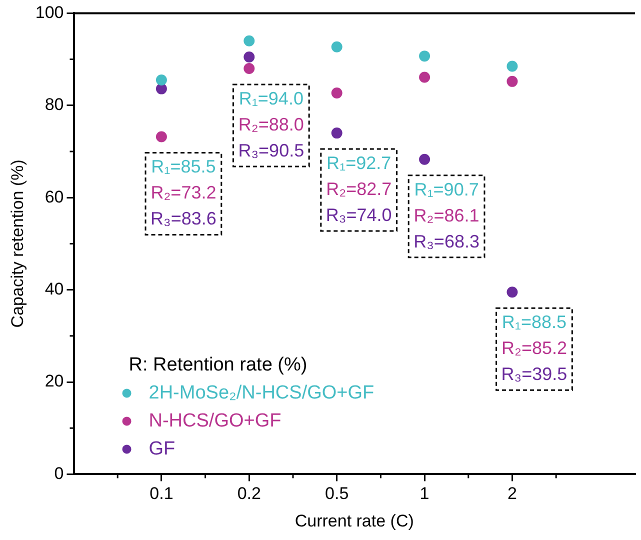 Image resolution: width=641 pixels, height=540 pixels. What do you see at coordinates (512, 494) in the screenshot?
I see `x-tick-label: 2` at bounding box center [512, 494].